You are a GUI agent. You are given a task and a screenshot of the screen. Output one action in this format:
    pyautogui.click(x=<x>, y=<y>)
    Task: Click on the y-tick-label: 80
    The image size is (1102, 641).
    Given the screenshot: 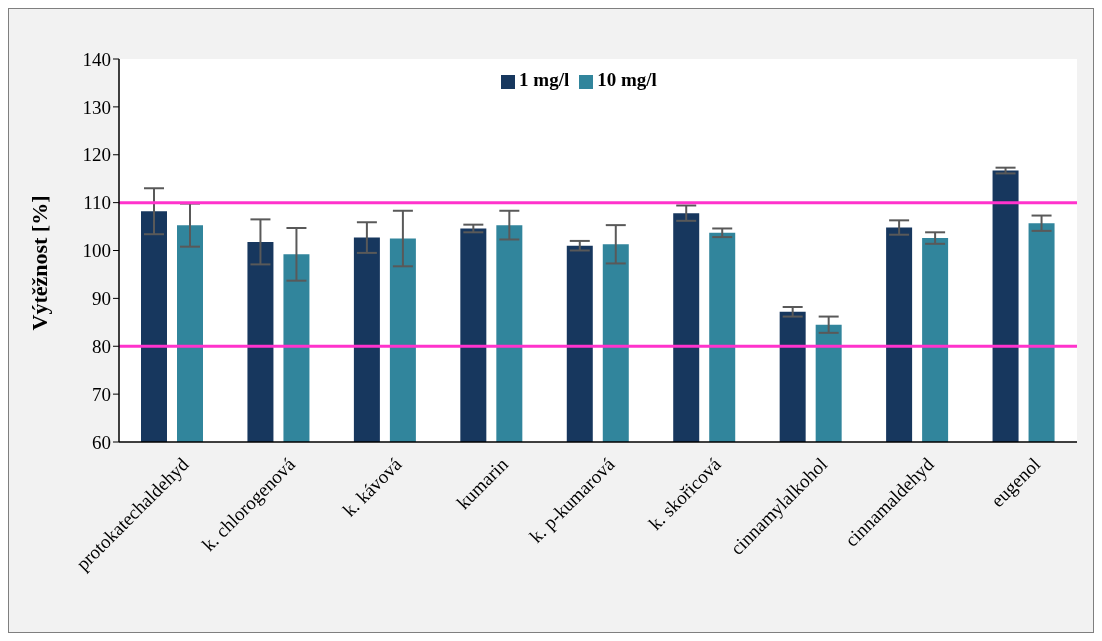 What is the action you would take?
    pyautogui.click(x=101, y=346)
    